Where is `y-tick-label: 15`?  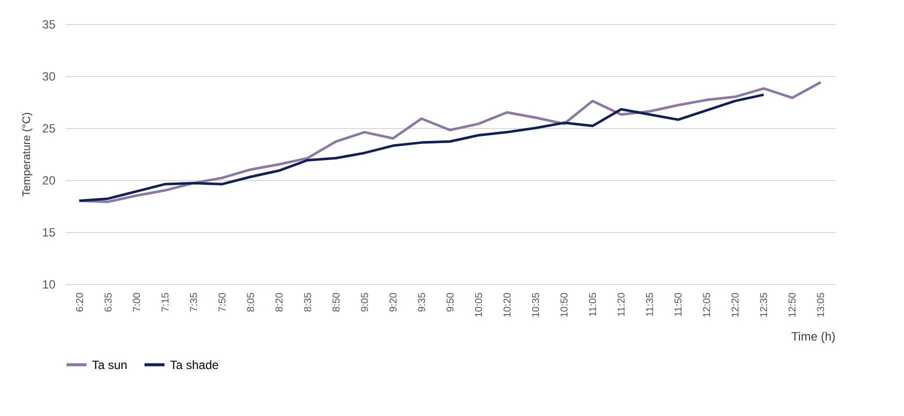 y-tick-label: 15 is located at coordinates (49, 233).